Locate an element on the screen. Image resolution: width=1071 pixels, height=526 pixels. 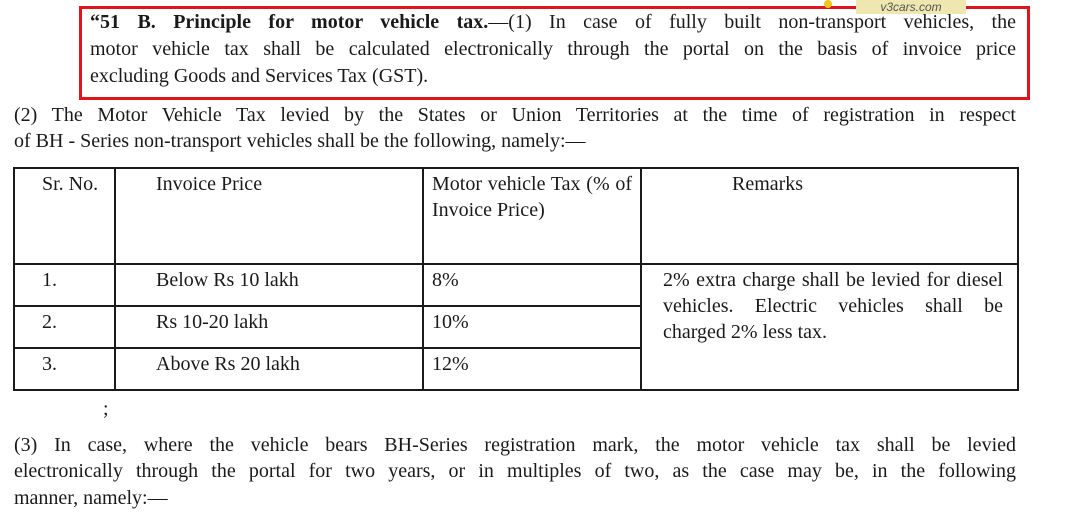
section-heading: “51 B. Principle for motor vehicle tax. is located at coordinates (289, 22).